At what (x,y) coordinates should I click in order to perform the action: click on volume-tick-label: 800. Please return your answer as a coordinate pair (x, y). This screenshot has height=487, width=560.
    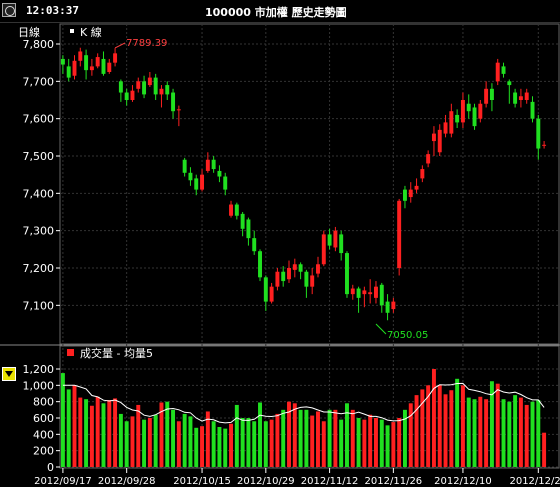
    Looking at the image, I should click on (43, 402).